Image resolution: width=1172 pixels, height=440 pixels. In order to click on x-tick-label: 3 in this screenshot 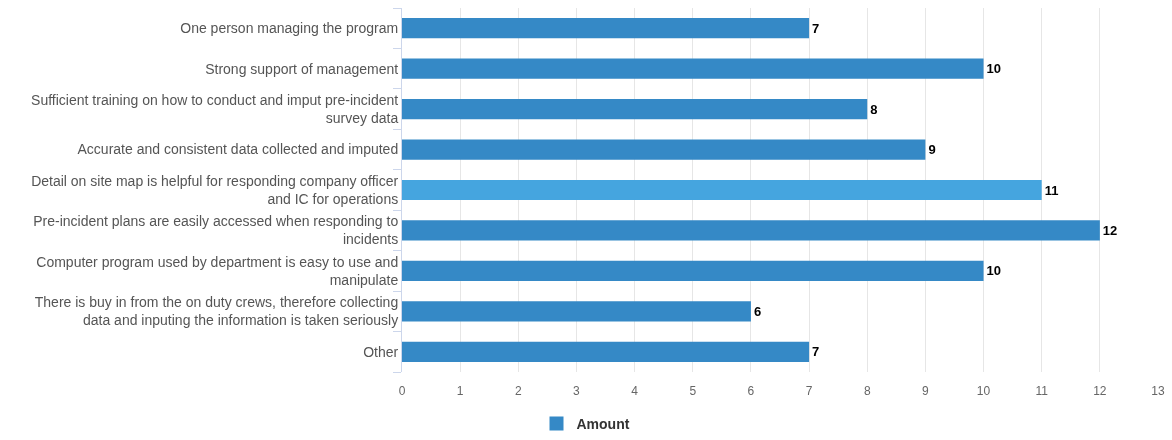, I will do `click(577, 391)`.